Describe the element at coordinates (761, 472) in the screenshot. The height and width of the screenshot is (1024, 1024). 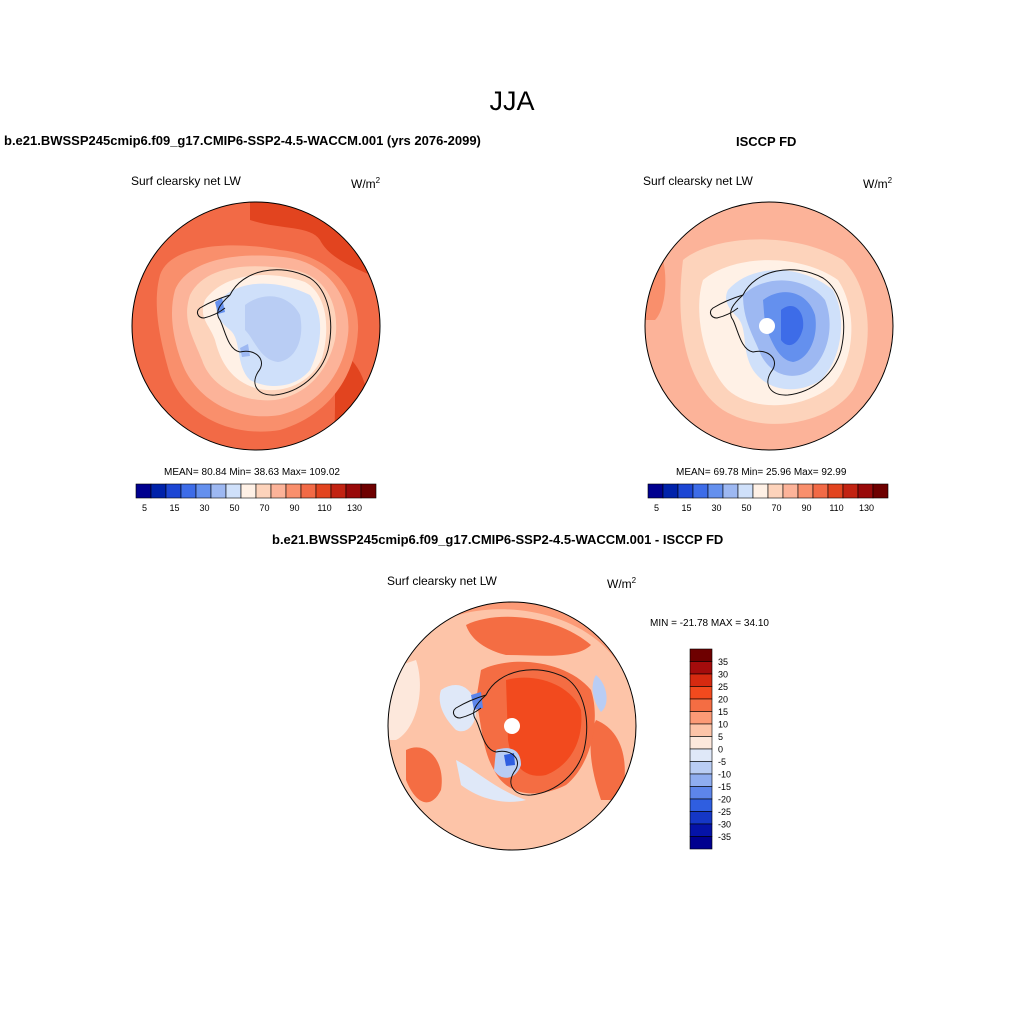
I see `stats-obs: MEAN= 69.78 Min= 25.96 Max= 92.99` at that location.